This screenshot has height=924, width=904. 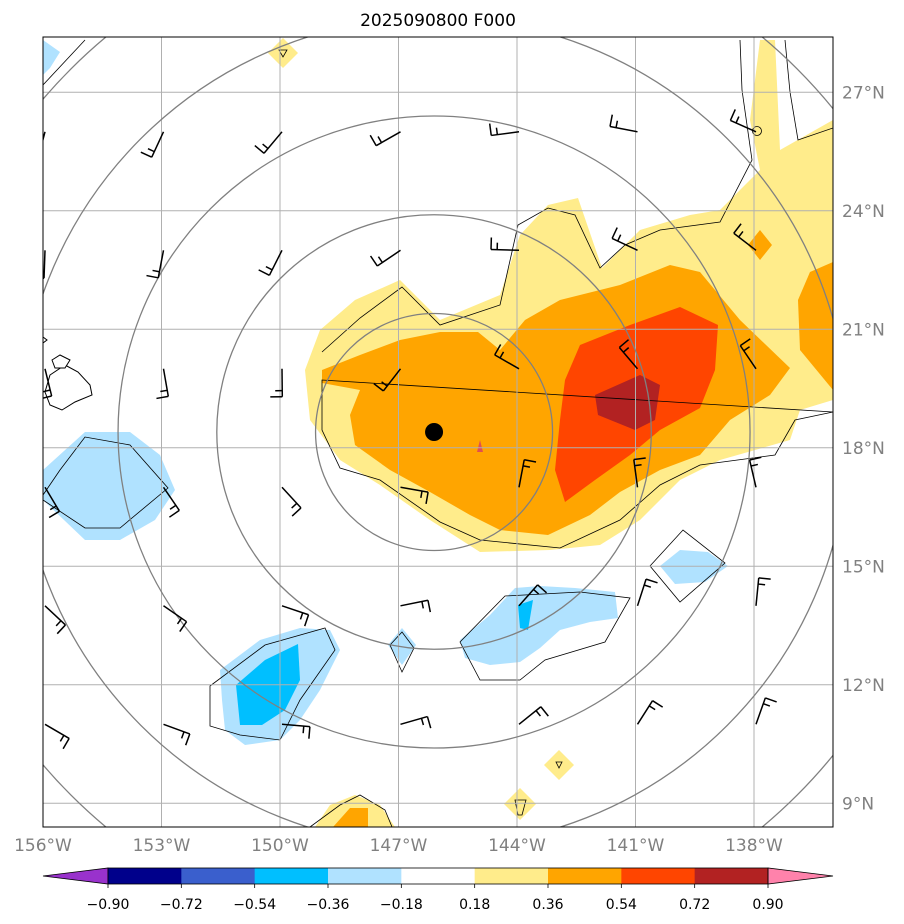 I want to click on colorbar-tick-label: 0.90, so click(x=767, y=905).